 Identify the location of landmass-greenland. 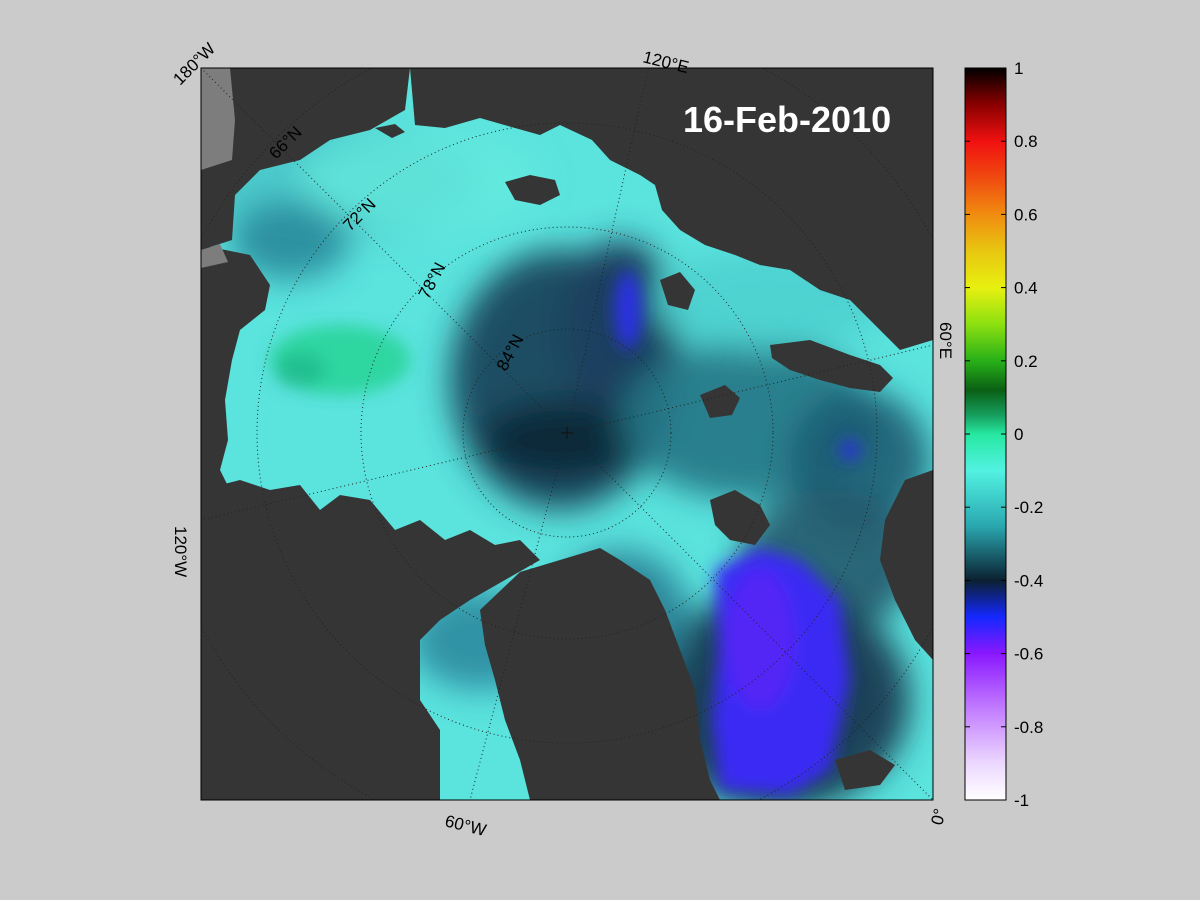
(600, 674).